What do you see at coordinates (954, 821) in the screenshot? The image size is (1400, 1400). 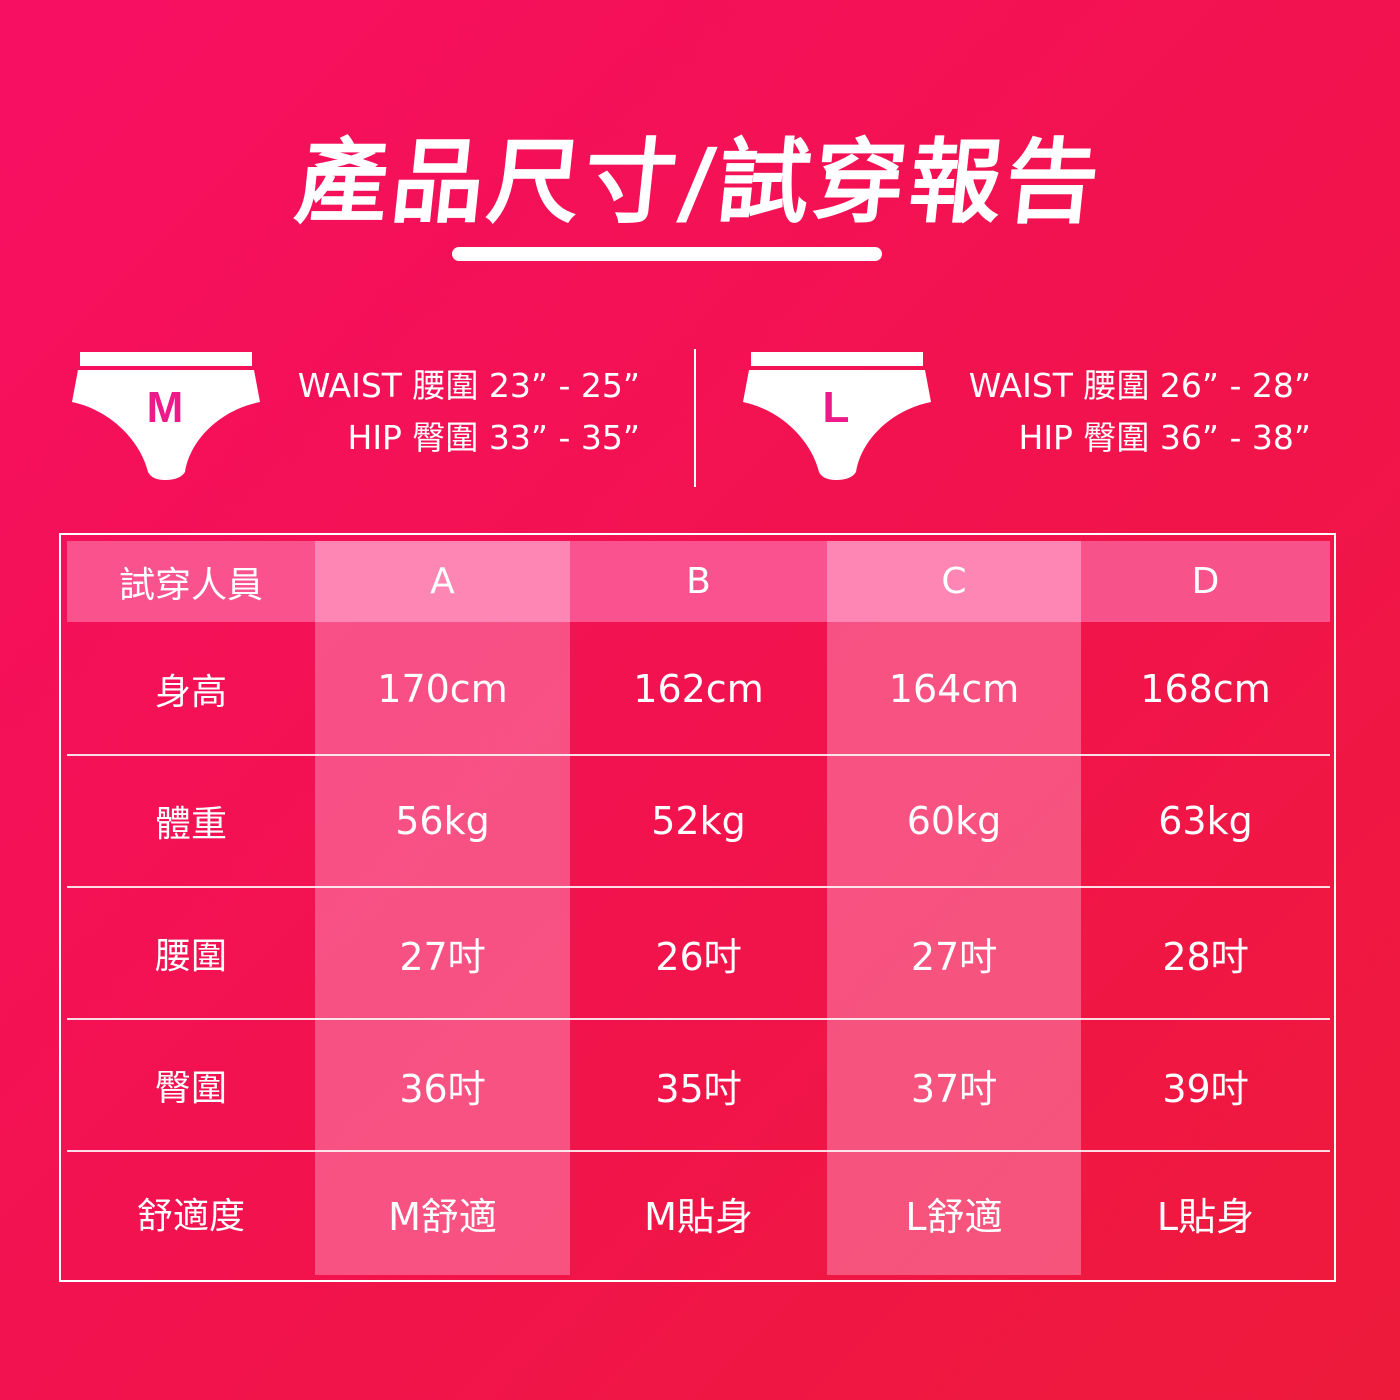 I see `table-cell: 60kg` at bounding box center [954, 821].